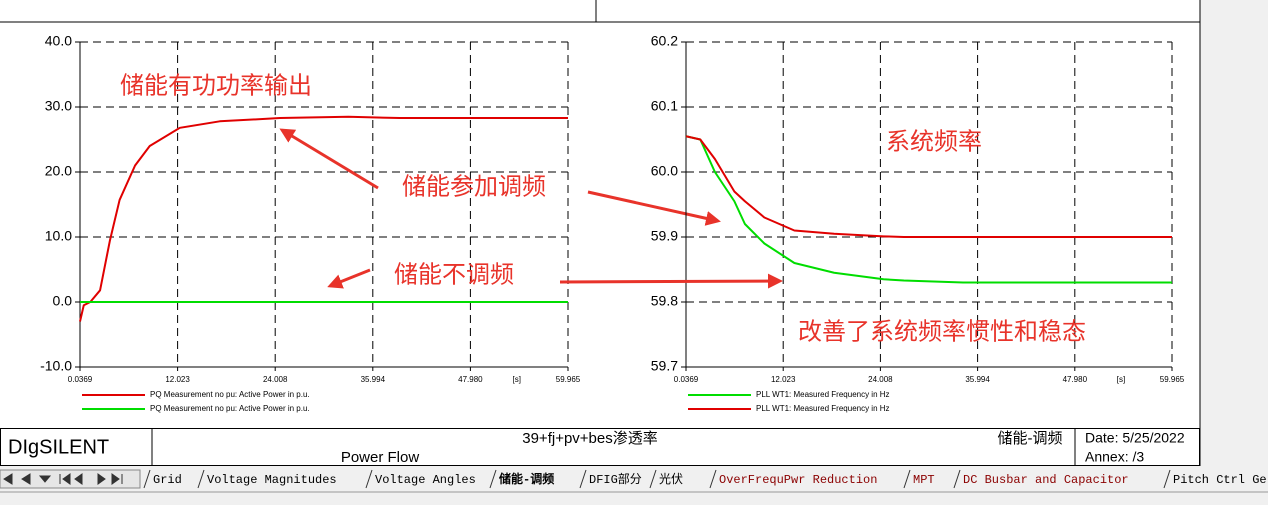 Image resolution: width=1268 pixels, height=505 pixels. I want to click on tab: 储能-调频, so click(521, 479).